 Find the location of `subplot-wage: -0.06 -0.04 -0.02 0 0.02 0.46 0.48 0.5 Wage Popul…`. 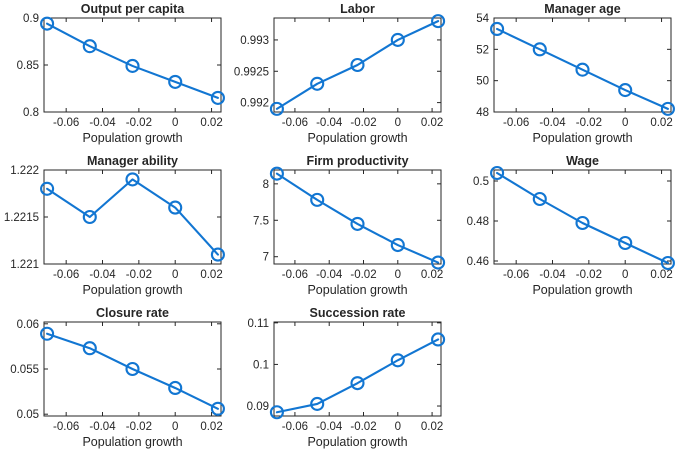

subplot-wage: -0.06 -0.04 -0.02 0 0.02 0.46 0.48 0.5 Wage Popul… is located at coordinates (565, 228).